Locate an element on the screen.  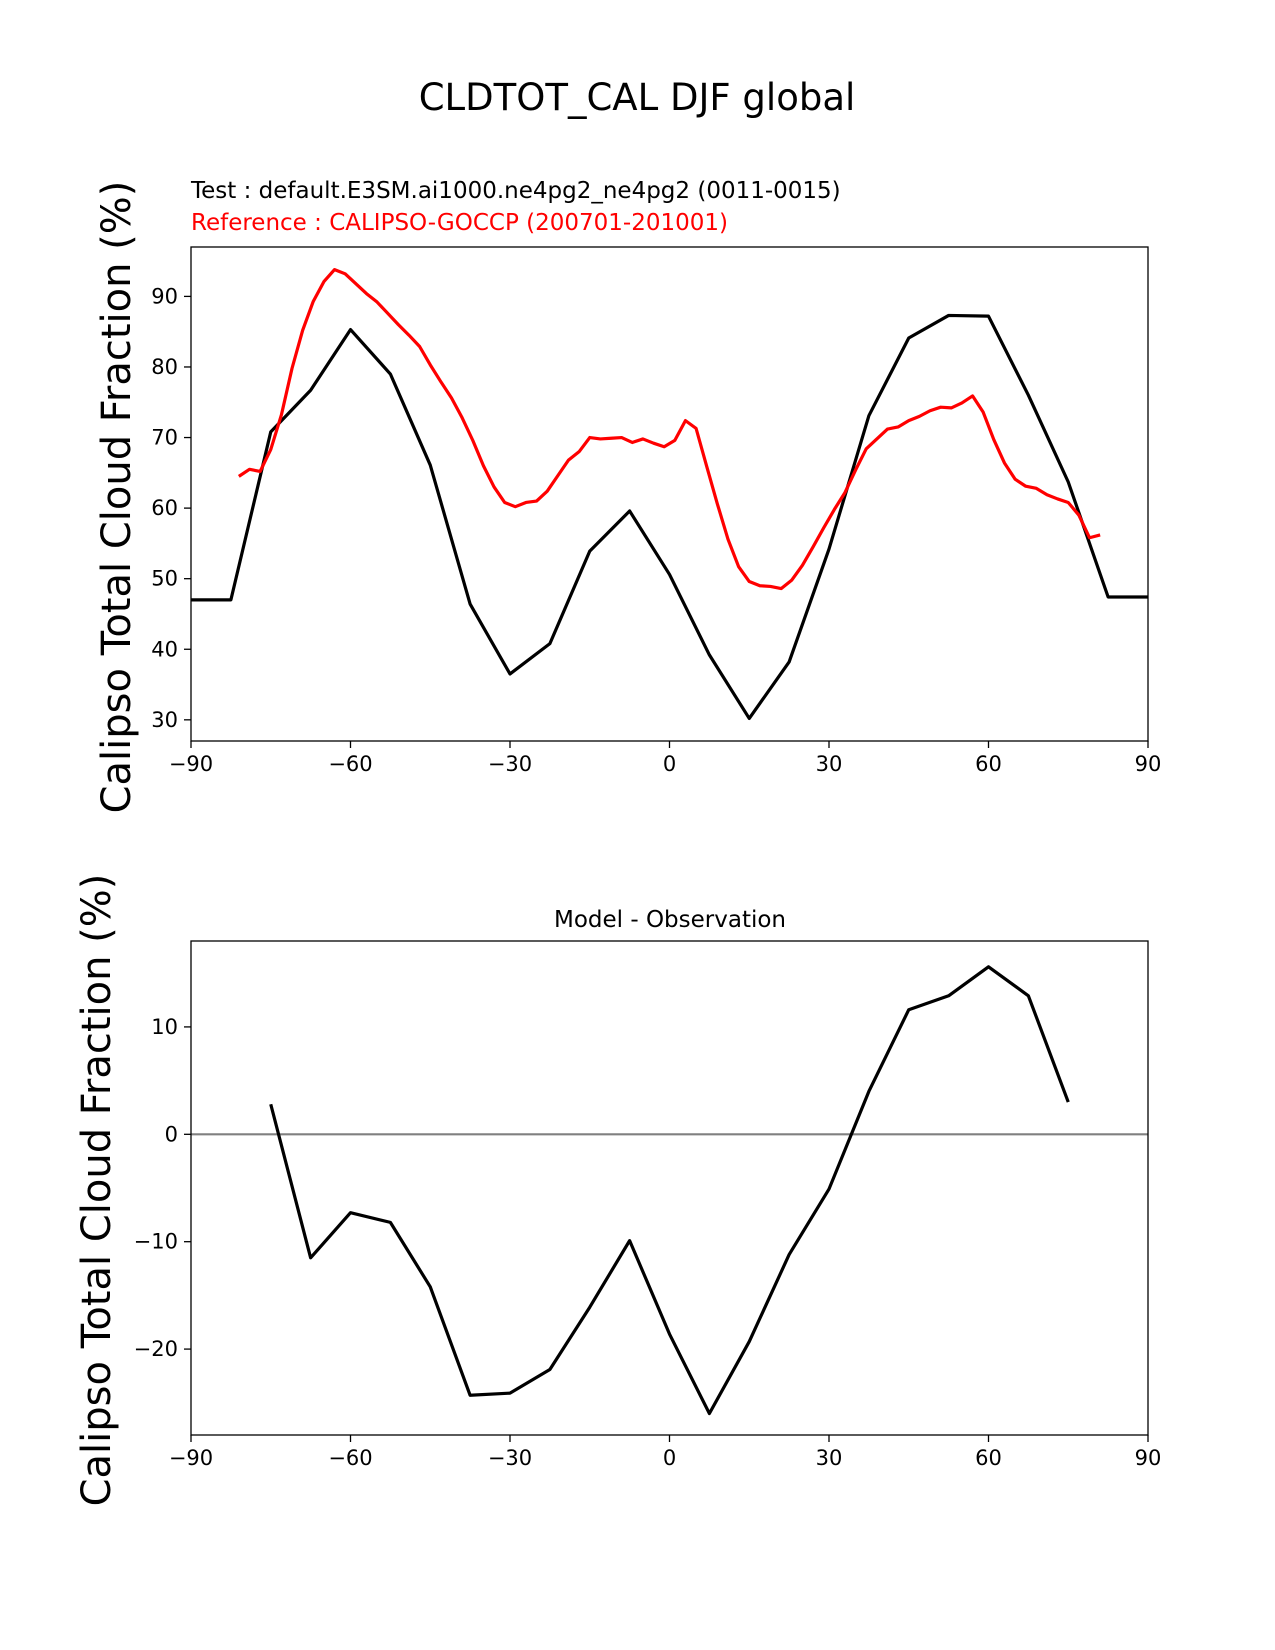
top-y-tick-label: 80 is located at coordinates (164, 367).